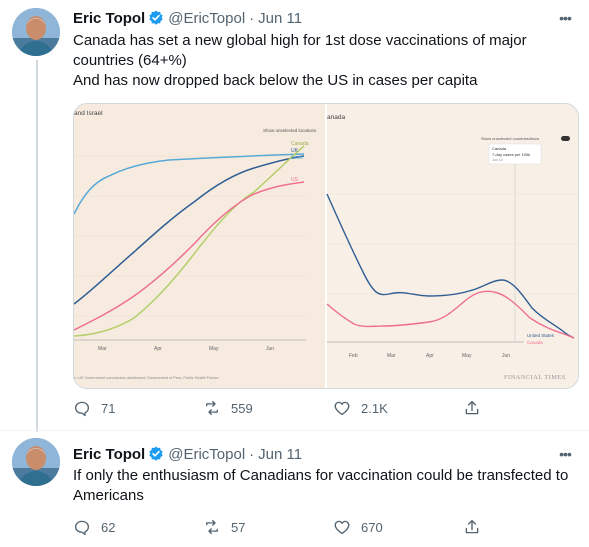  Describe the element at coordinates (297, 158) in the screenshot. I see `series-label-israel: Israel` at that location.